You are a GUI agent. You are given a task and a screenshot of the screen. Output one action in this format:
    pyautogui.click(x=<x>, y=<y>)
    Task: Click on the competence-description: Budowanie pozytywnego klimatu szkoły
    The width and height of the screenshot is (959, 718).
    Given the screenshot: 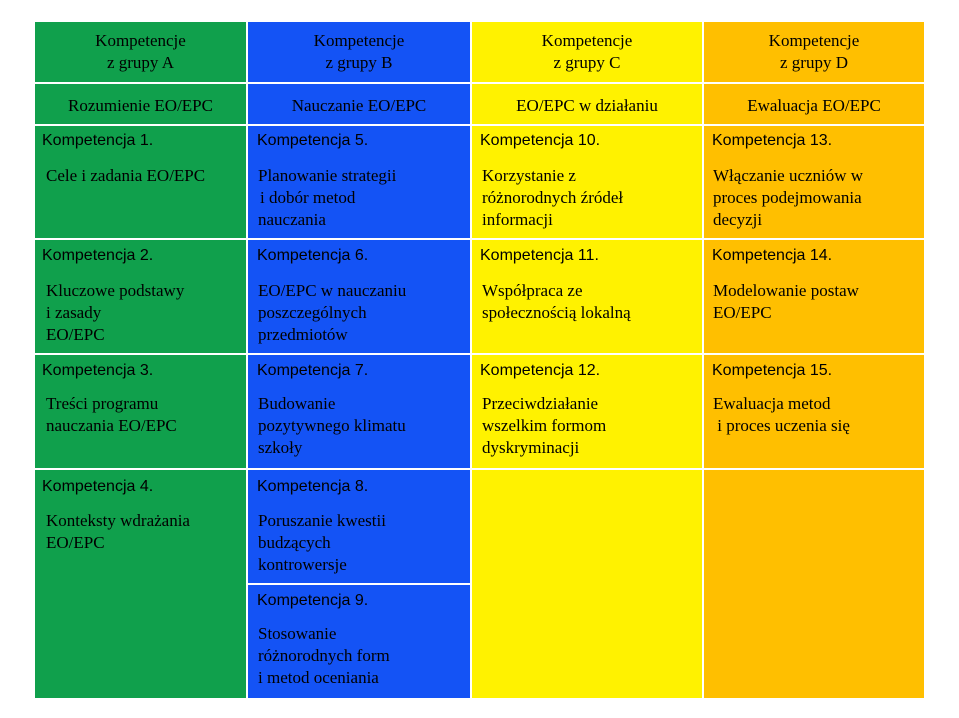 What is the action you would take?
    pyautogui.click(x=332, y=425)
    